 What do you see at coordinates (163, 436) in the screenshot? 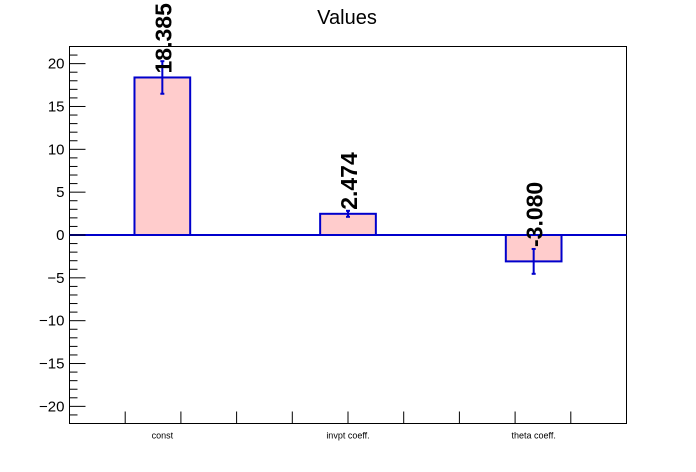
I see `x-category-label: const` at bounding box center [163, 436].